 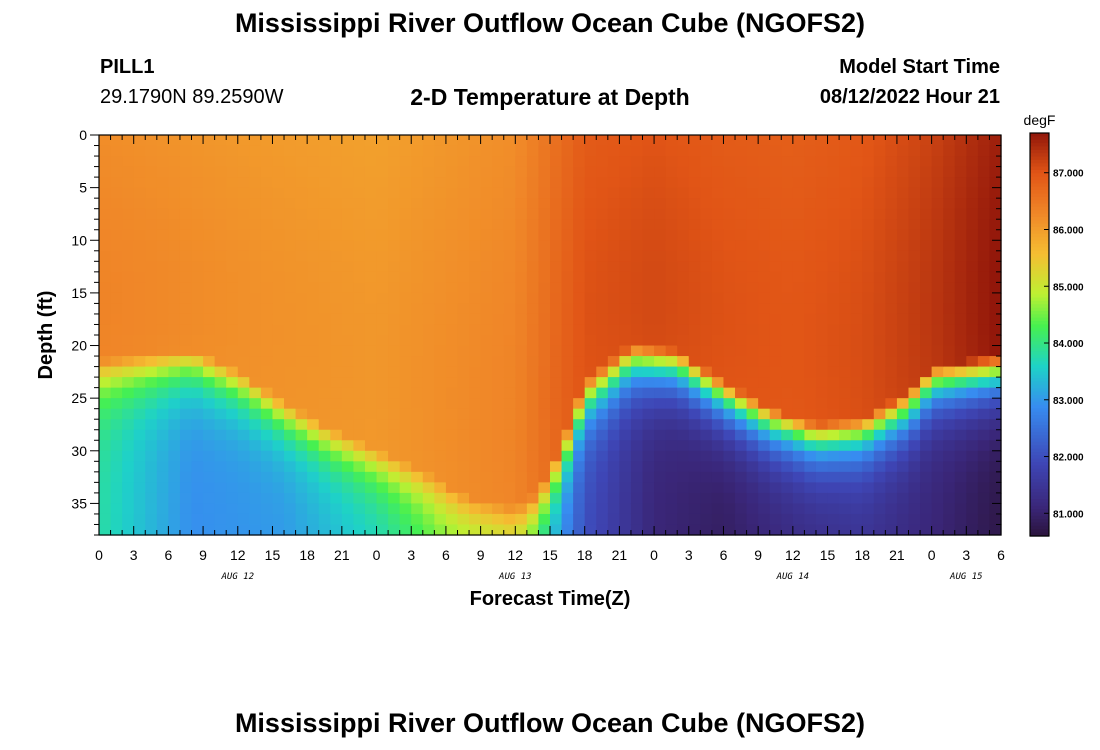 I want to click on colorbar-segment, so click(x=1039, y=319).